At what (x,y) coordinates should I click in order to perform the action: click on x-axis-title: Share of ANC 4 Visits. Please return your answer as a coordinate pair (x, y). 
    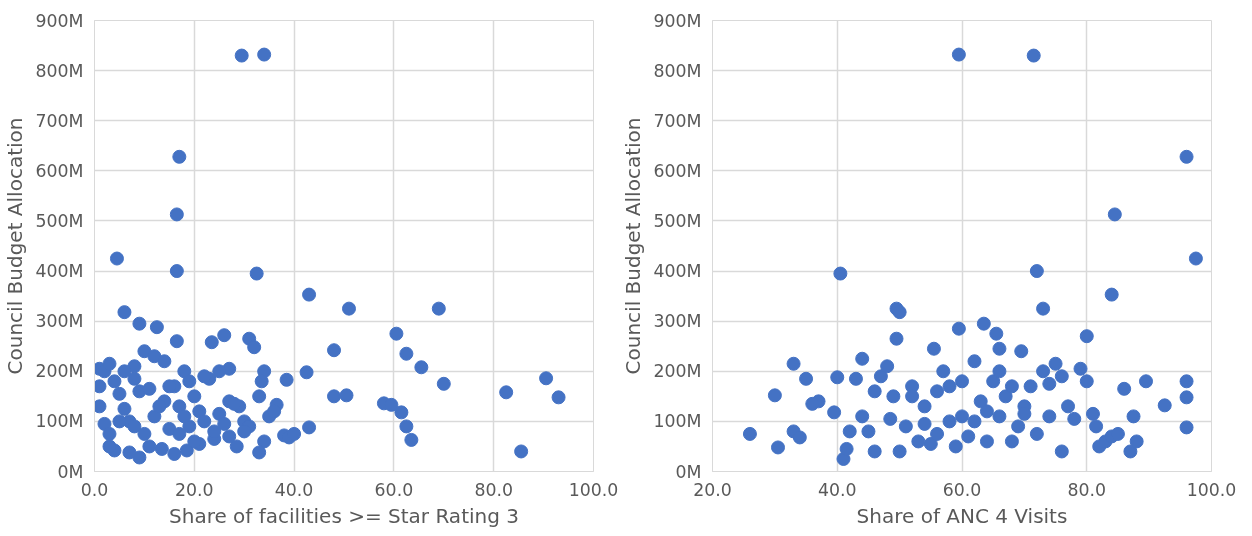
    Looking at the image, I should click on (962, 515).